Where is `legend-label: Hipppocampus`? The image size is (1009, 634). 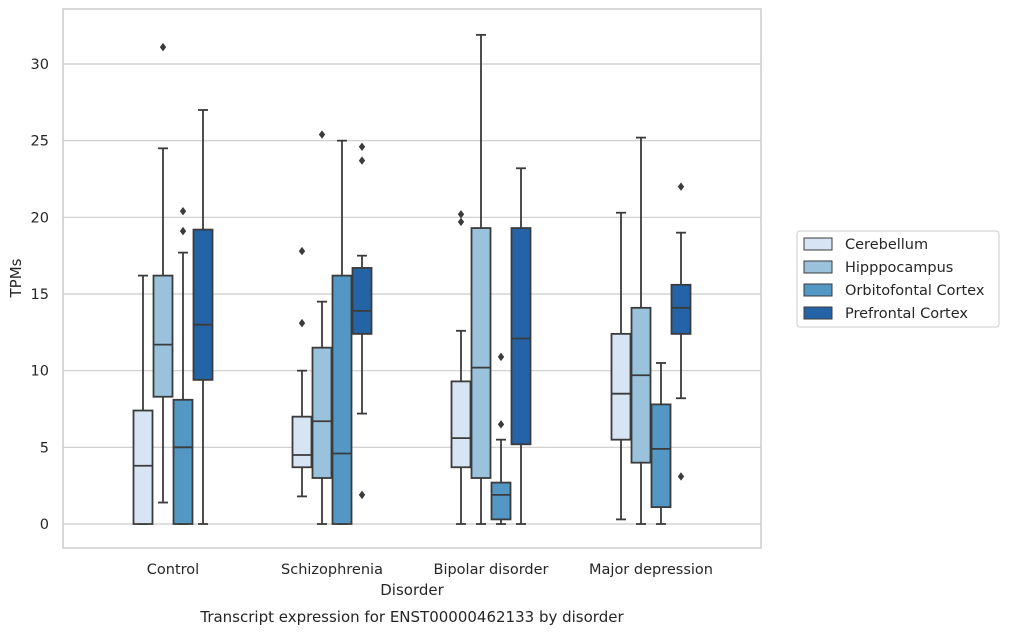 legend-label: Hipppocampus is located at coordinates (899, 268).